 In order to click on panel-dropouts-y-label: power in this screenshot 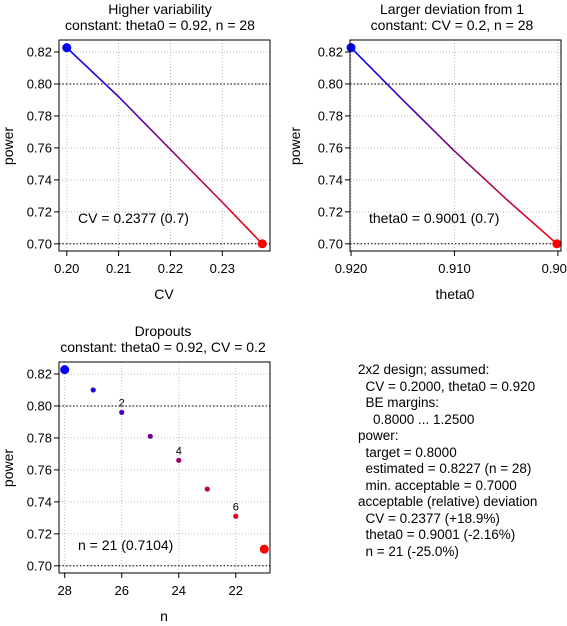, I will do `click(8, 468)`.